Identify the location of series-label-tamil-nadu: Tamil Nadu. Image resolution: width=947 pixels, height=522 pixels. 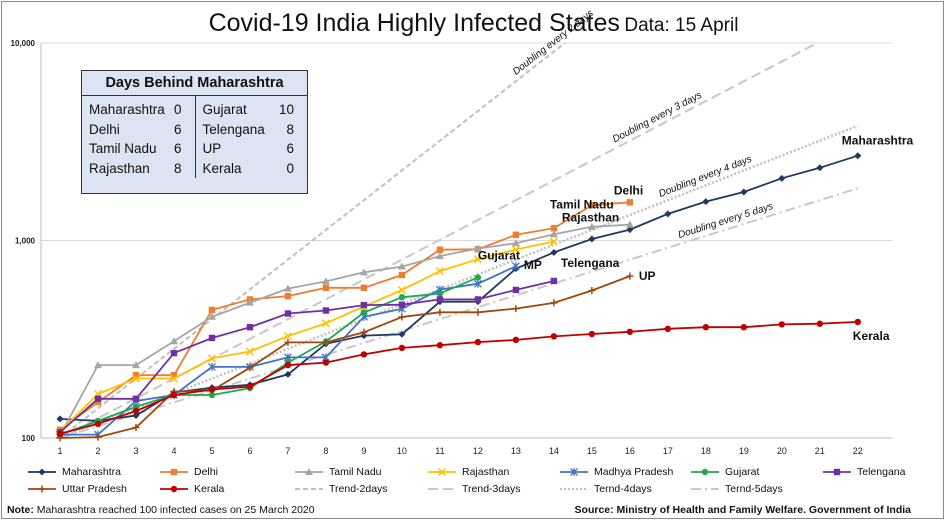
(582, 205).